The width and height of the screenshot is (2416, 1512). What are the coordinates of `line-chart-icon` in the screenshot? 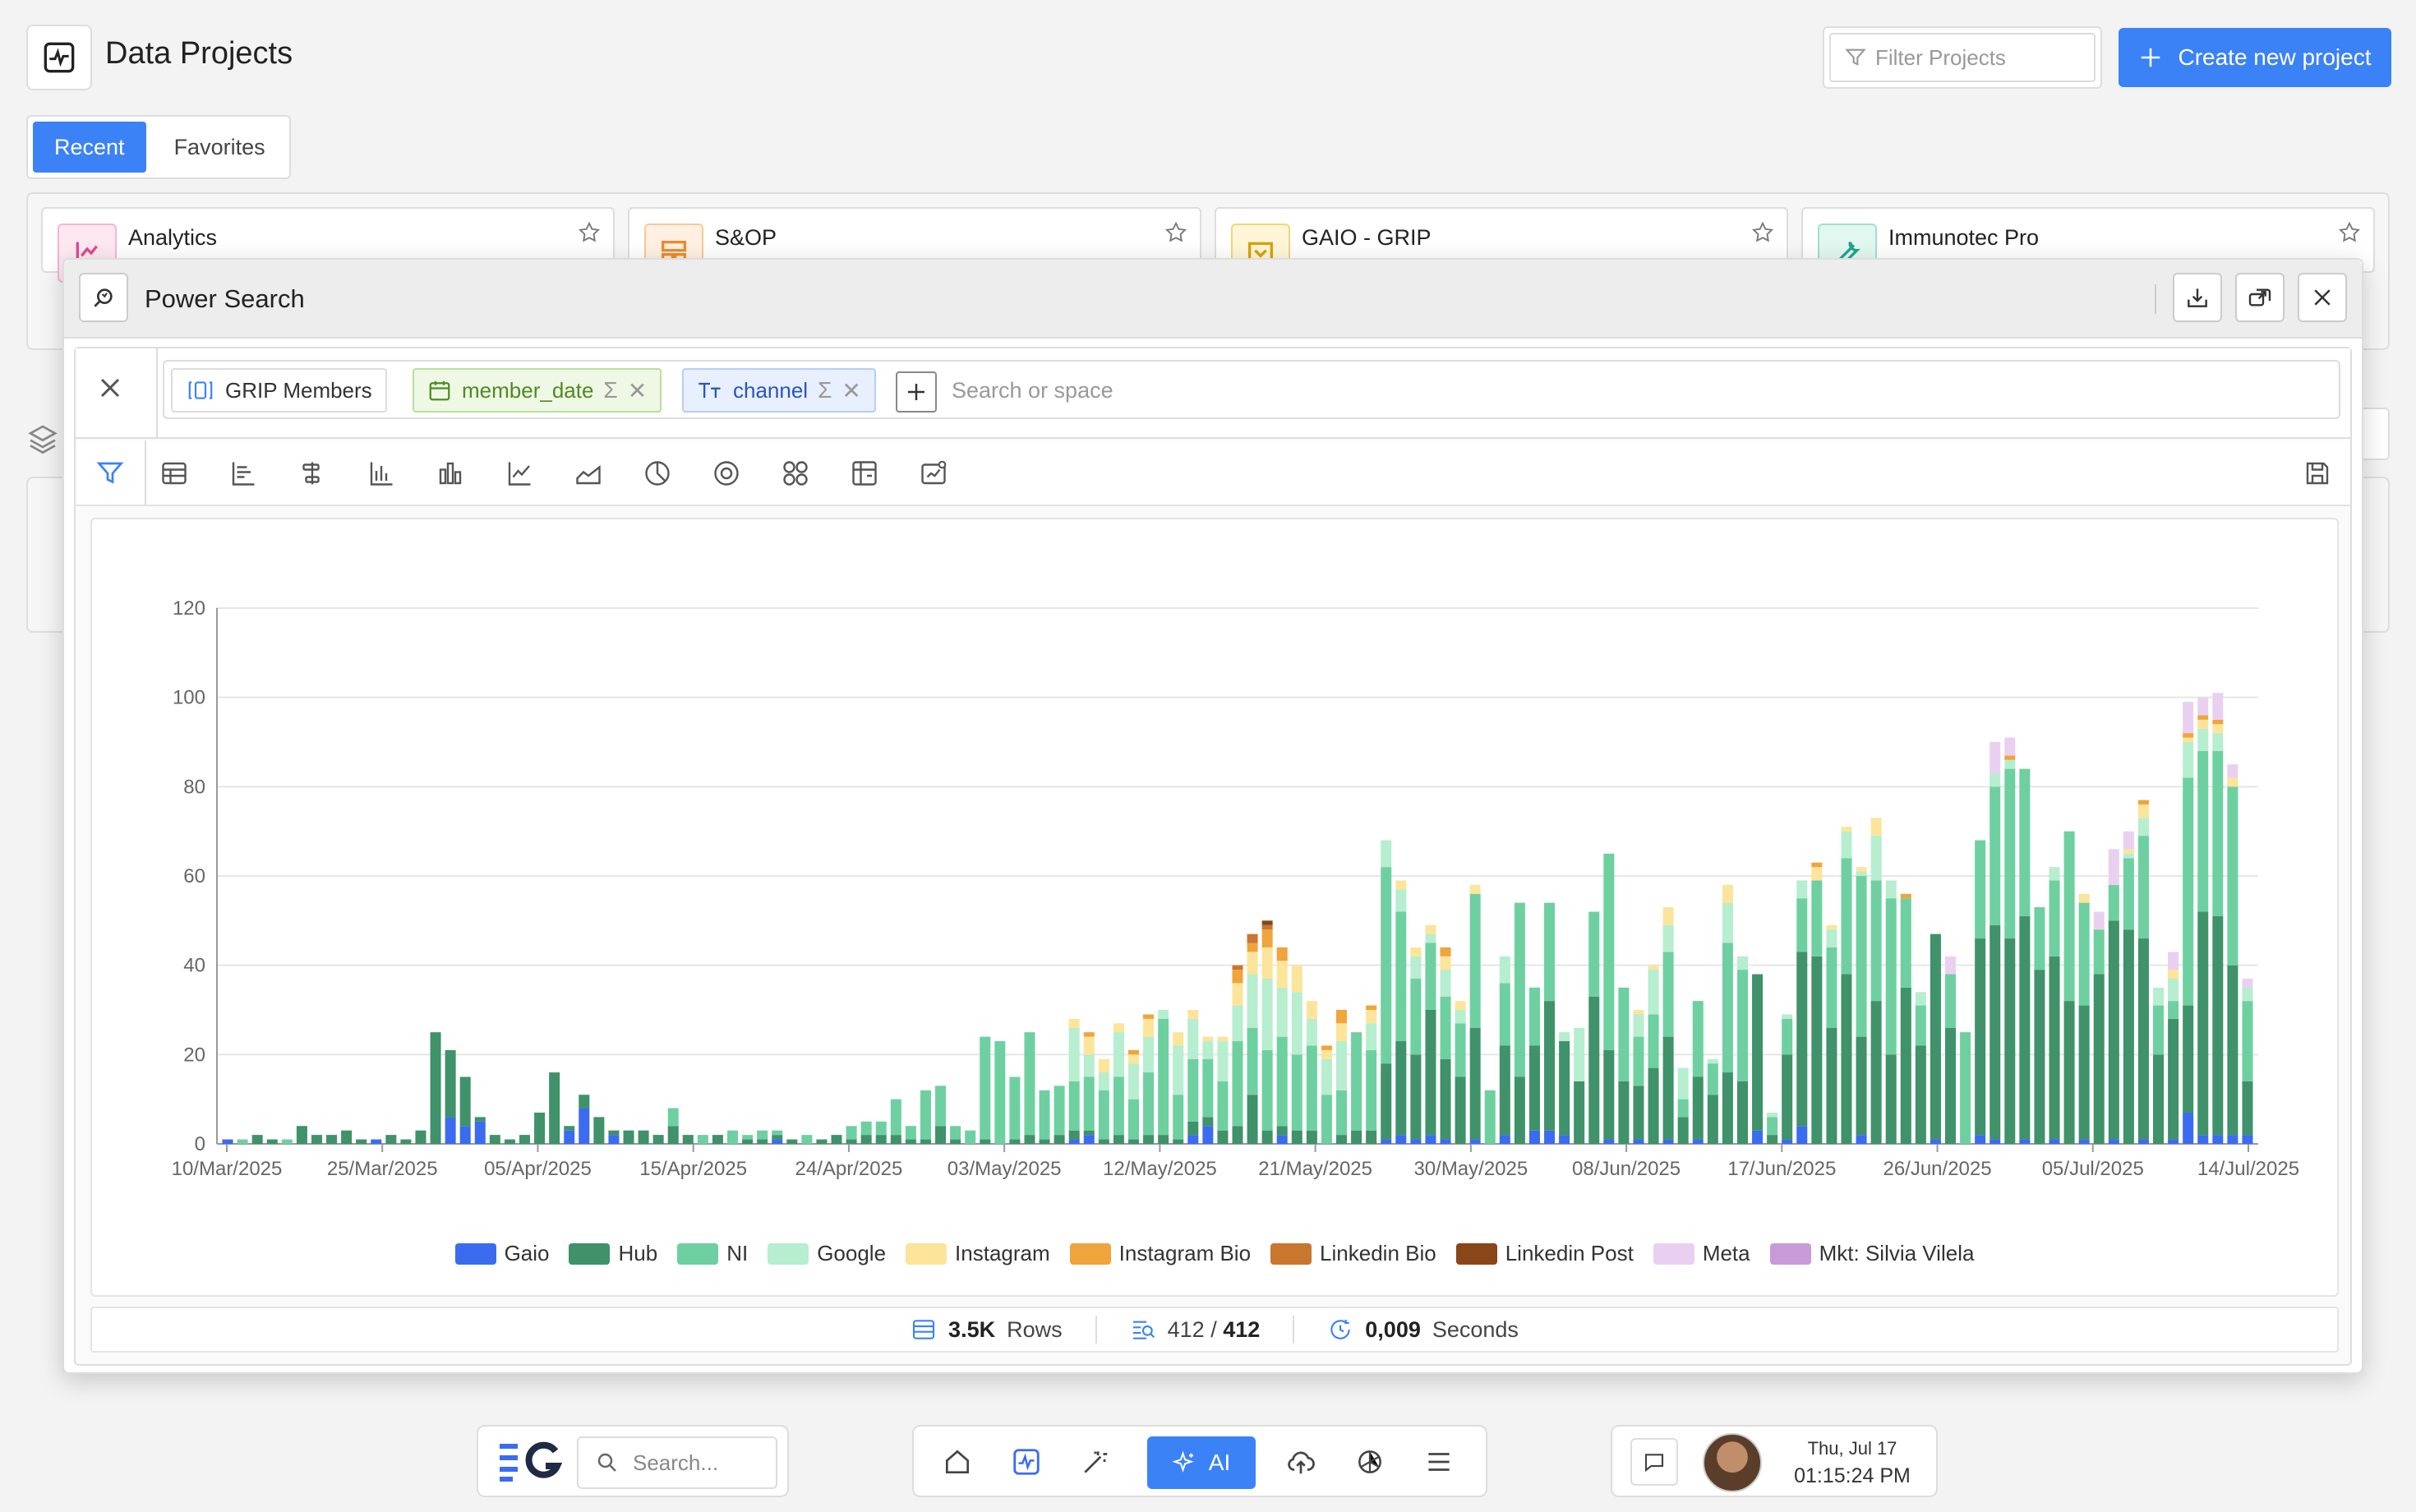 It's located at (520, 474).